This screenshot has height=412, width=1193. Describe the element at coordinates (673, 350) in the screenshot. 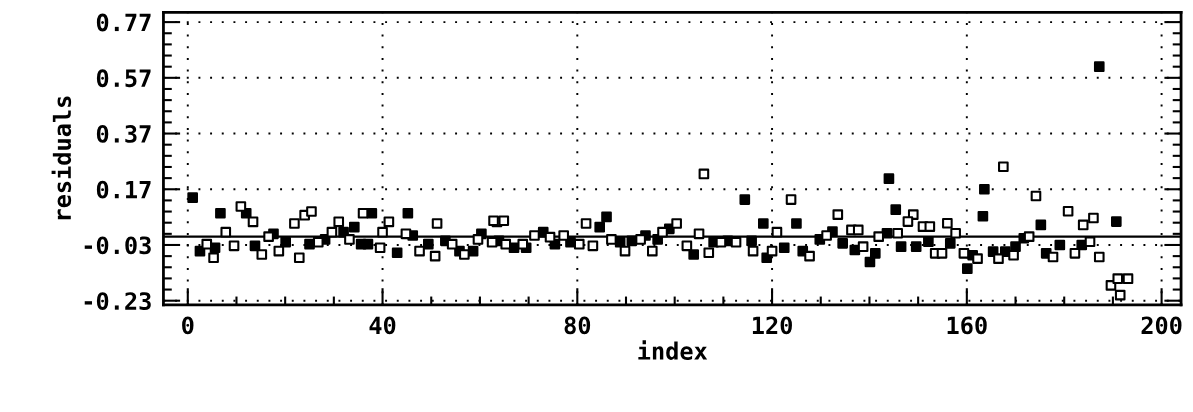

I see `x-axis-title: index` at that location.